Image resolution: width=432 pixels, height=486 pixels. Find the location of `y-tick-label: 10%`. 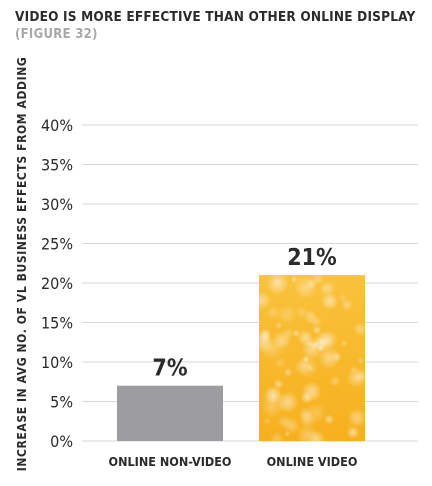

y-tick-label: 10% is located at coordinates (57, 362).